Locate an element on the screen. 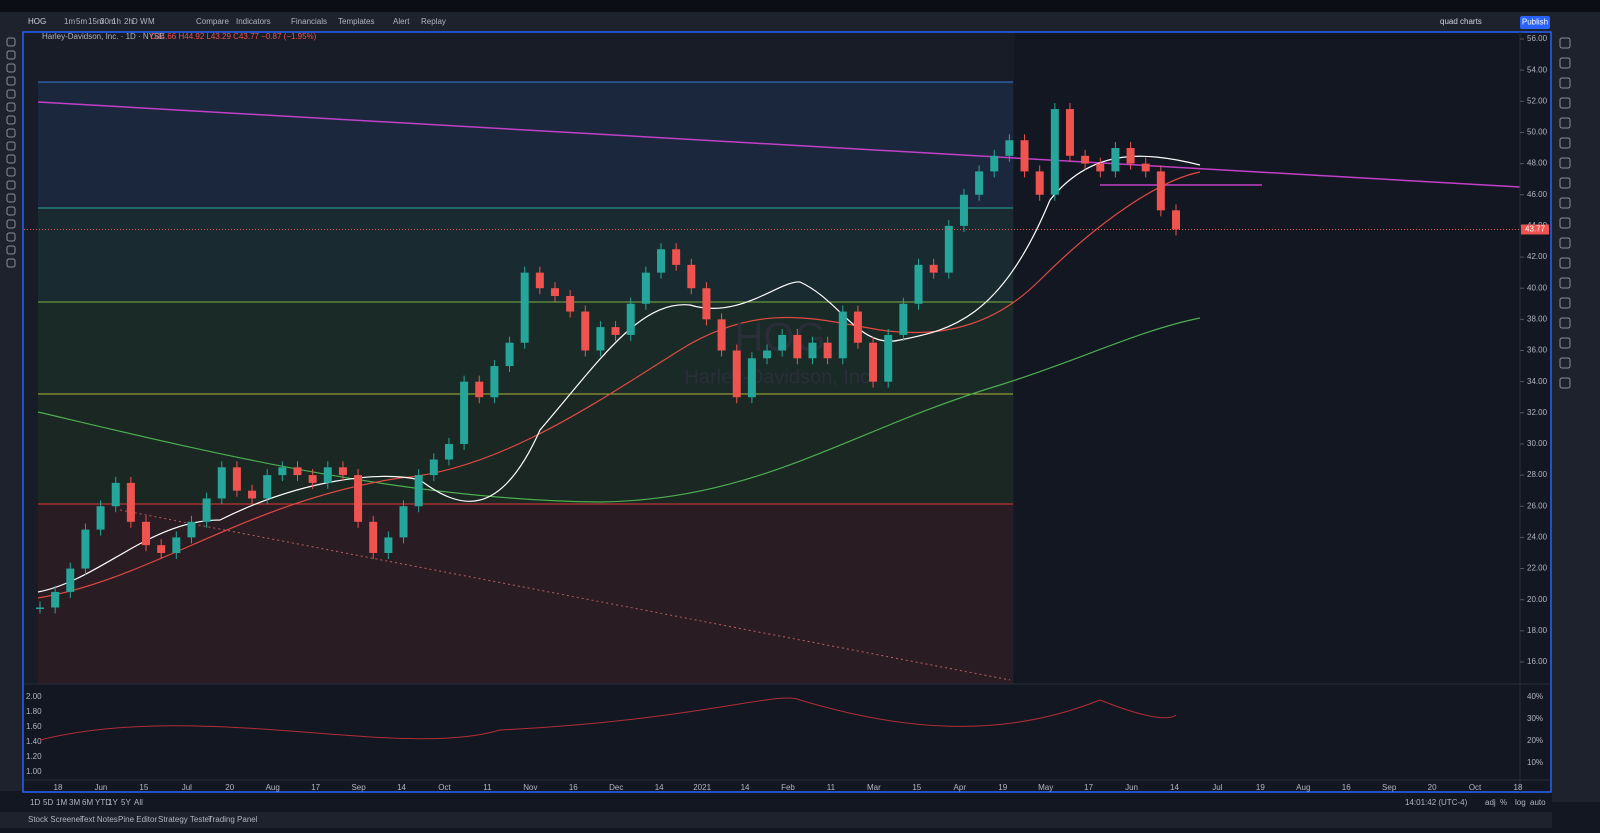  toolbar-button: Alert is located at coordinates (401, 21).